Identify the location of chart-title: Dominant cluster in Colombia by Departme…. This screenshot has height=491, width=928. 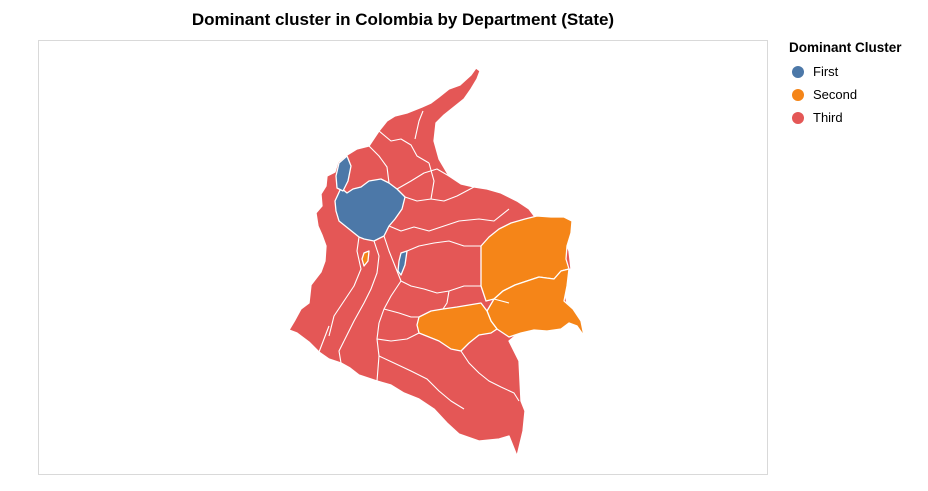
(403, 19).